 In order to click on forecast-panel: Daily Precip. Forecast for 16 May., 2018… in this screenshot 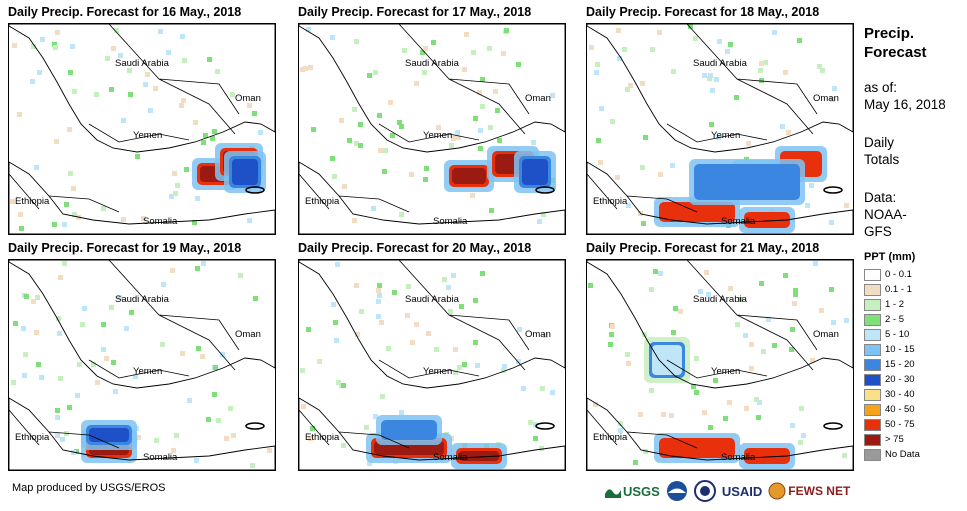, I will do `click(148, 120)`.